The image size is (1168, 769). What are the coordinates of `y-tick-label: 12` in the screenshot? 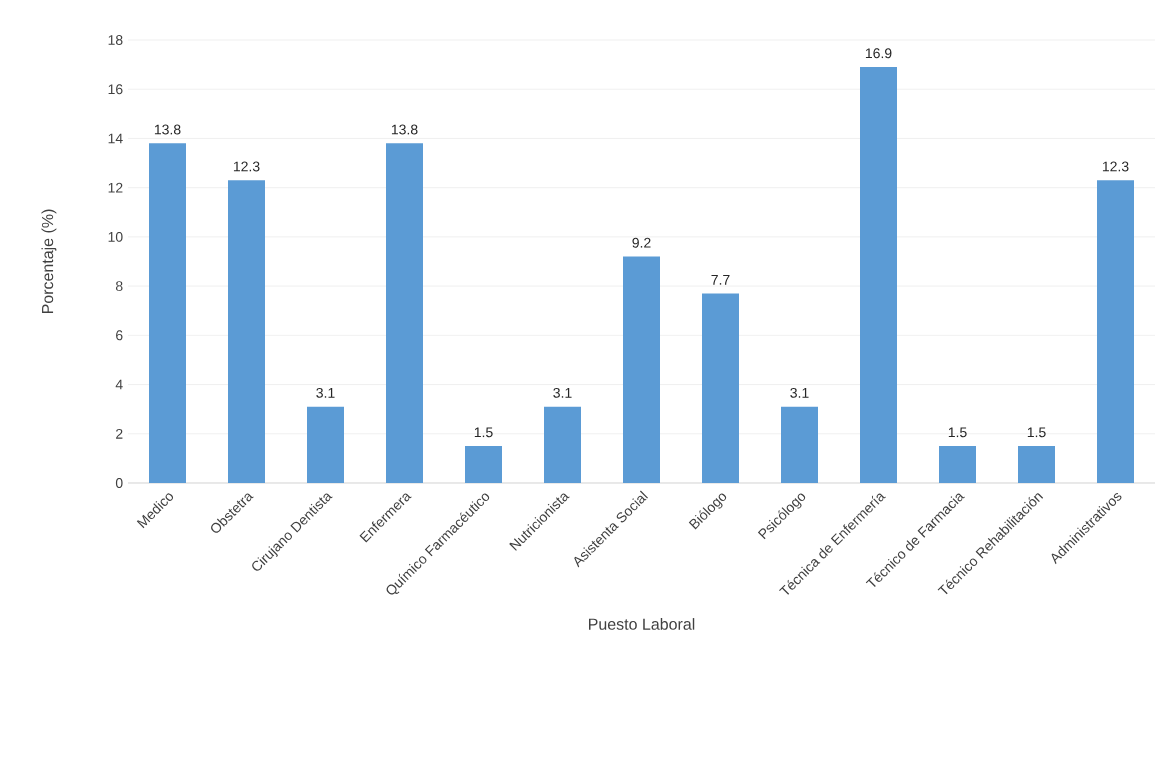 It's located at (115, 187).